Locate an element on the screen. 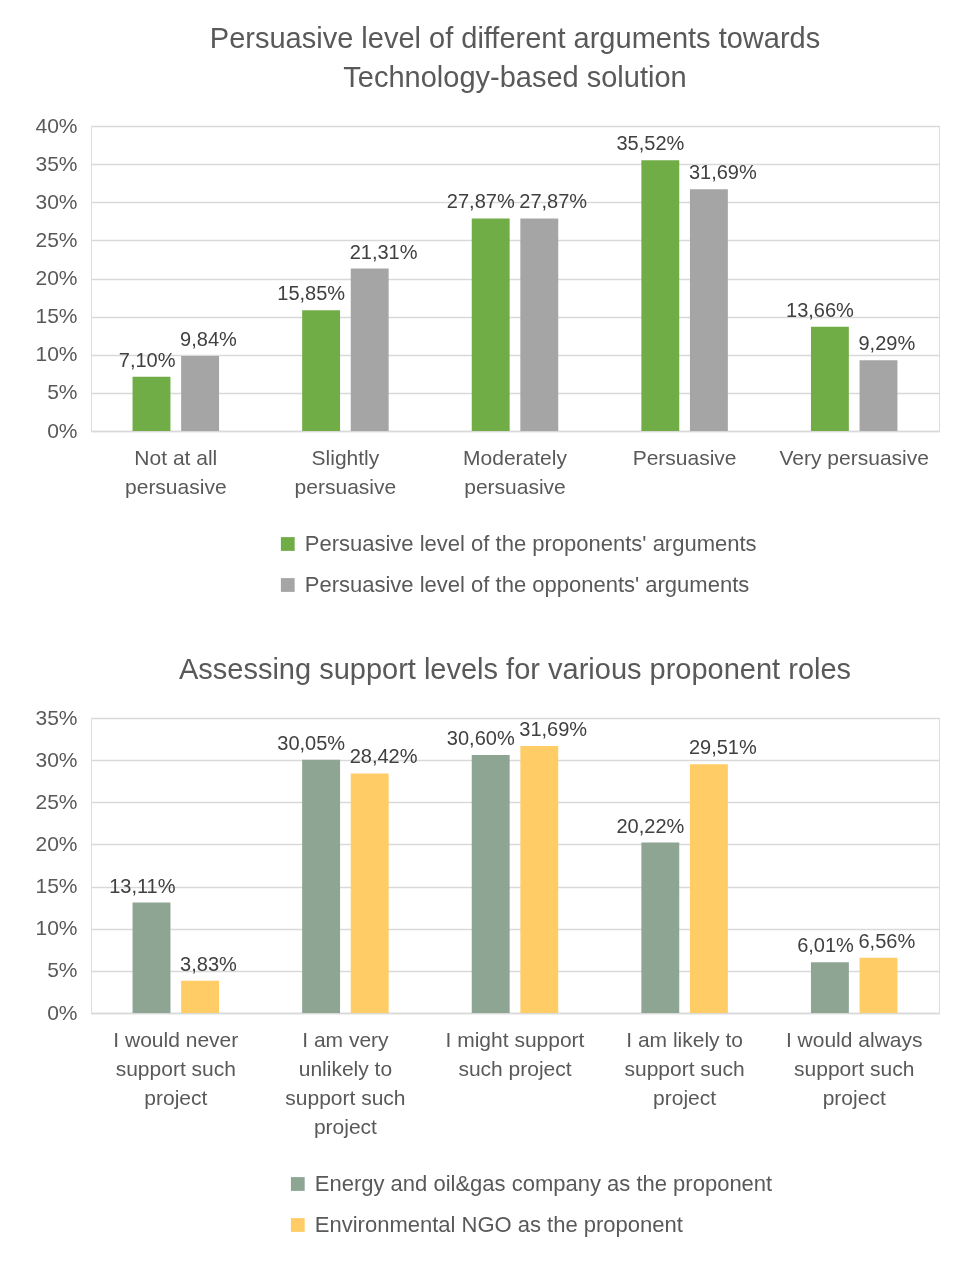 Image resolution: width=958 pixels, height=1284 pixels. x-tick-label: I would always support such project is located at coordinates (854, 1068).